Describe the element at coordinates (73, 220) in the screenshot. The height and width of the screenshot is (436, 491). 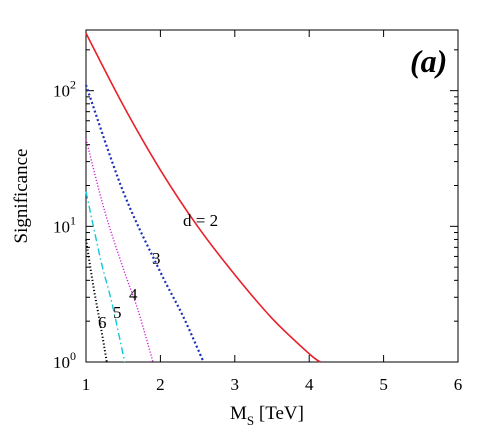
I see `y-tick-exponent: 1` at that location.